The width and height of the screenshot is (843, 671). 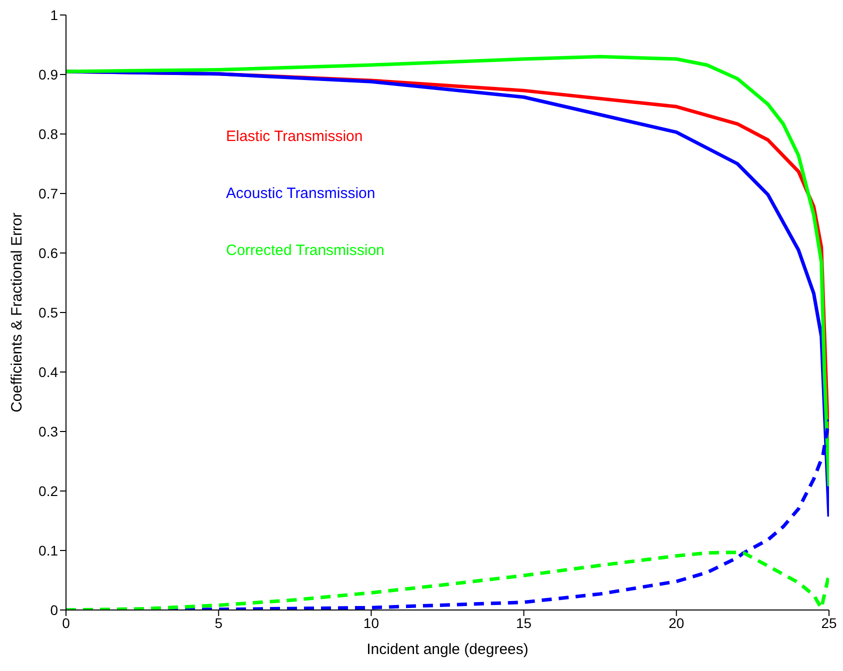 I want to click on y-tick-label: 0.2, so click(x=48, y=490).